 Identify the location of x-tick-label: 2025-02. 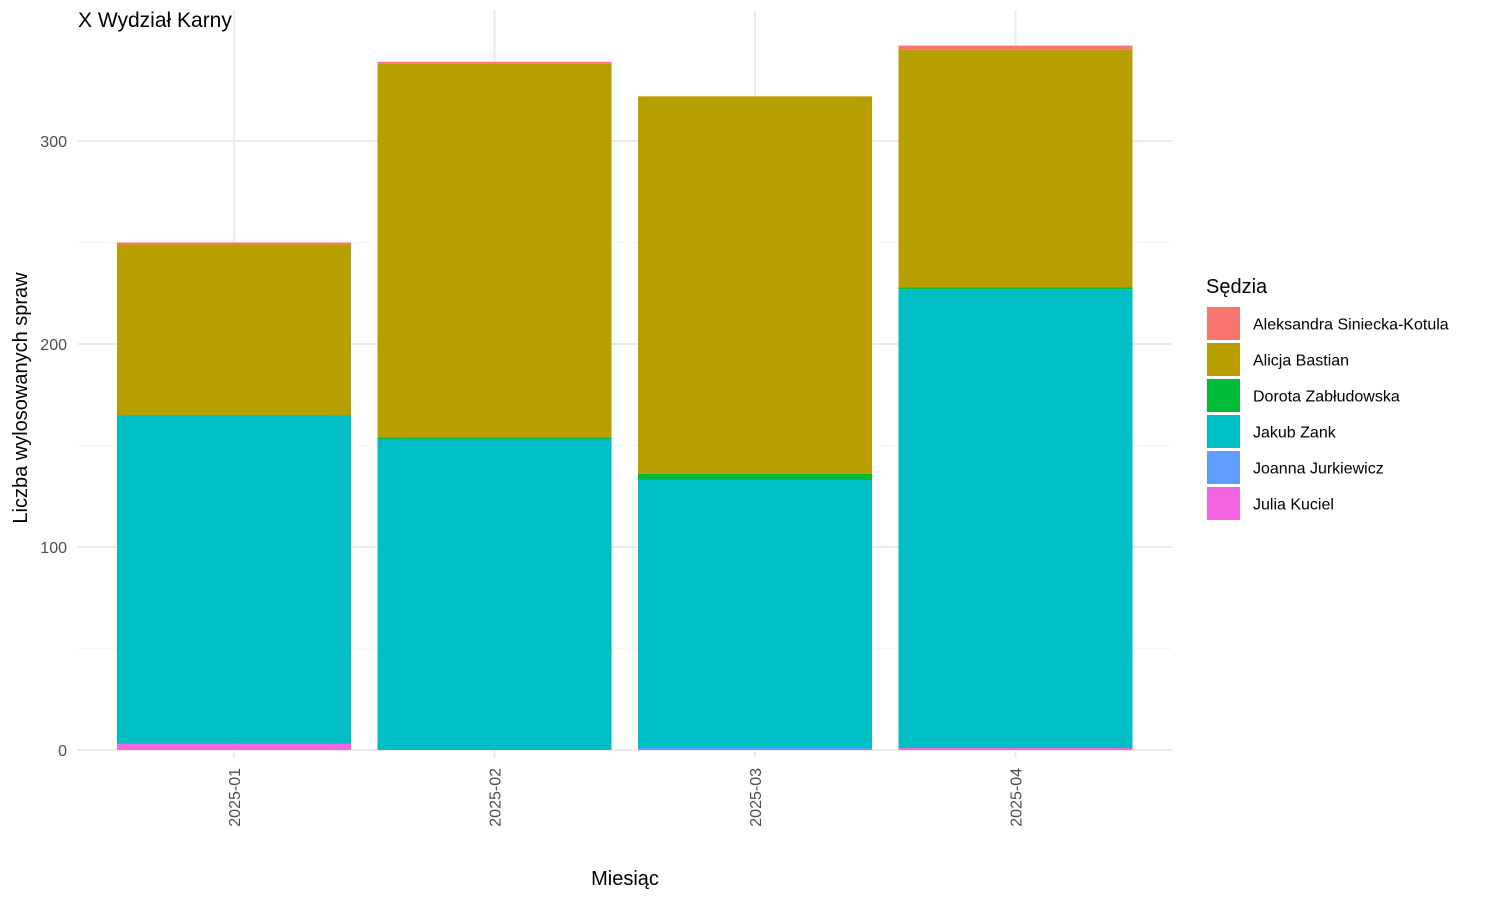
(496, 797).